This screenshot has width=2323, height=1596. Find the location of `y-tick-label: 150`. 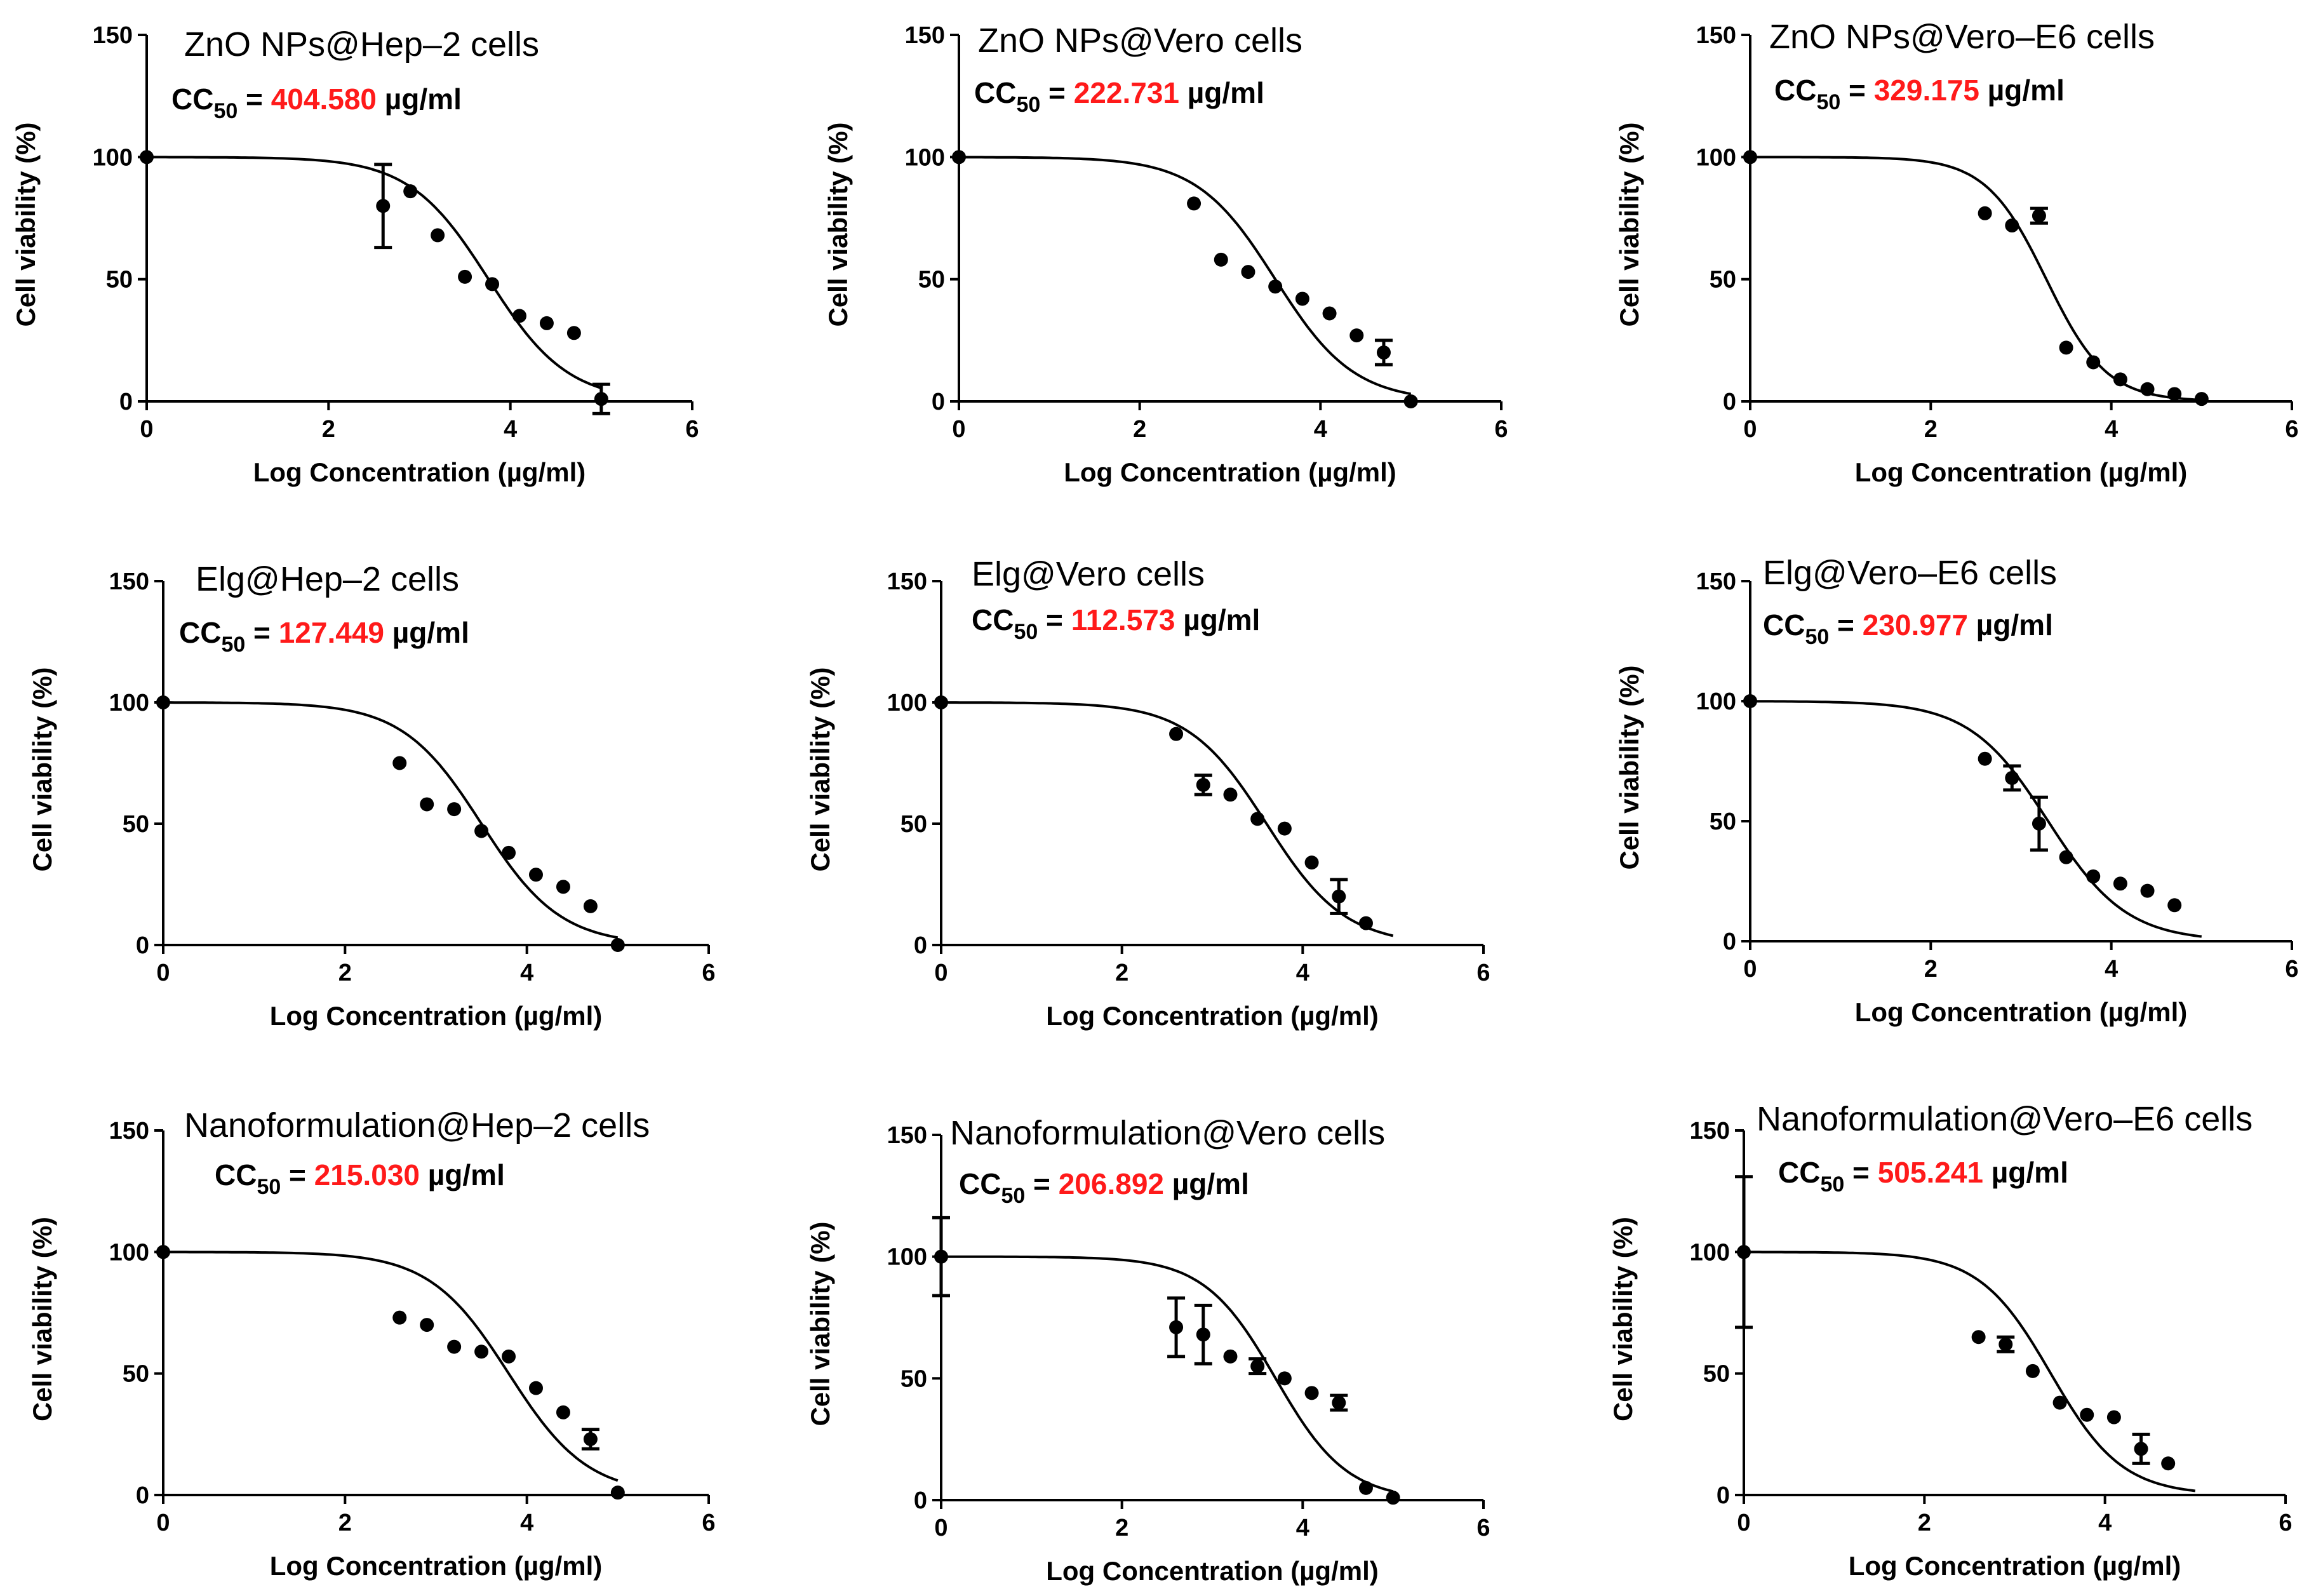

y-tick-label: 150 is located at coordinates (925, 35).